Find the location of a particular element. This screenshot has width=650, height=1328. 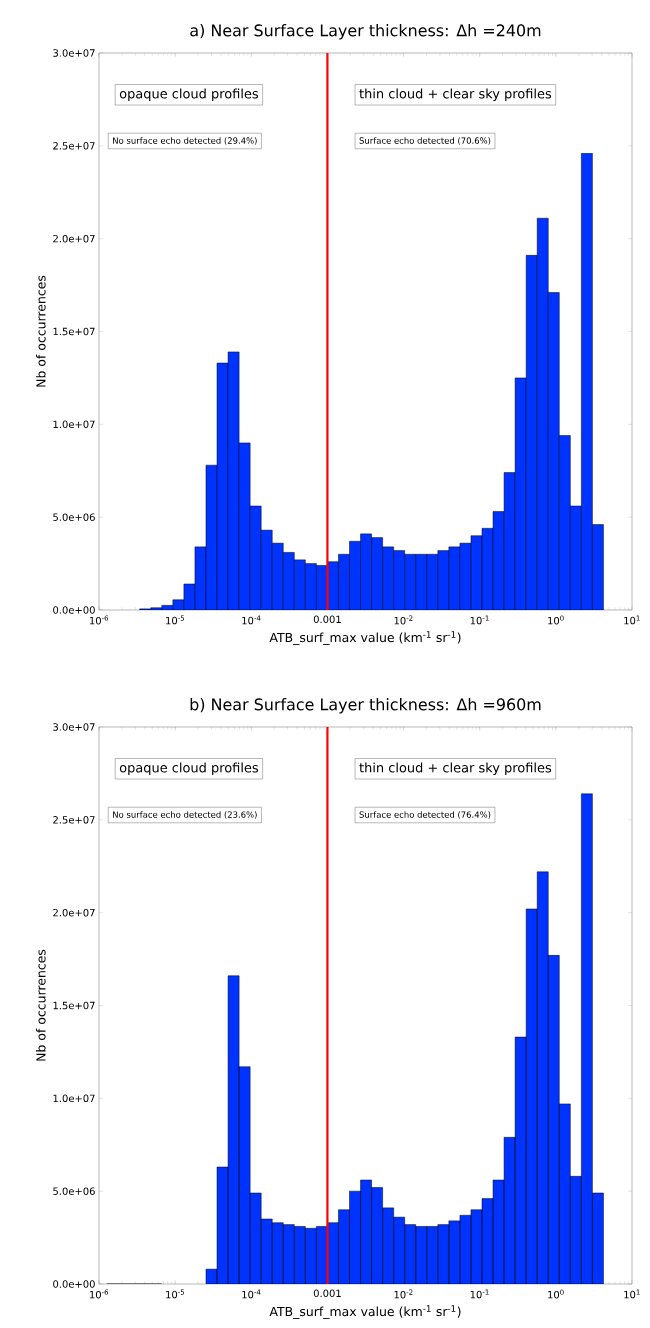

annotation: No surface echo detected (29.4%) is located at coordinates (185, 141).